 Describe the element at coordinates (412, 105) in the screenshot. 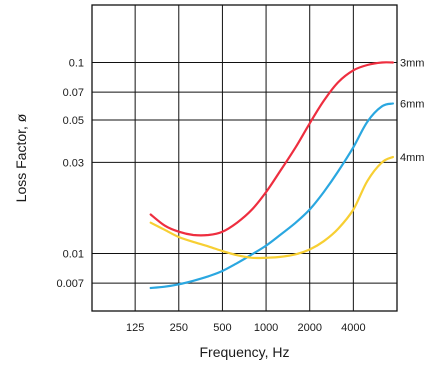

I see `series-label-6mm: 6mm` at that location.